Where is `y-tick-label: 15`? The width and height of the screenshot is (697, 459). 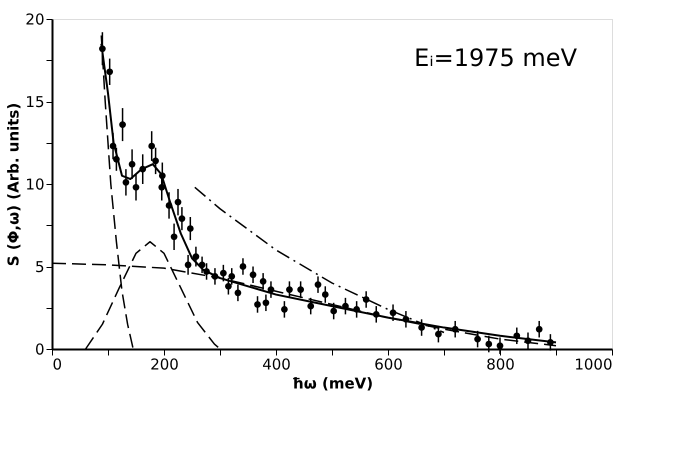 y-tick-label: 15 is located at coordinates (34, 102).